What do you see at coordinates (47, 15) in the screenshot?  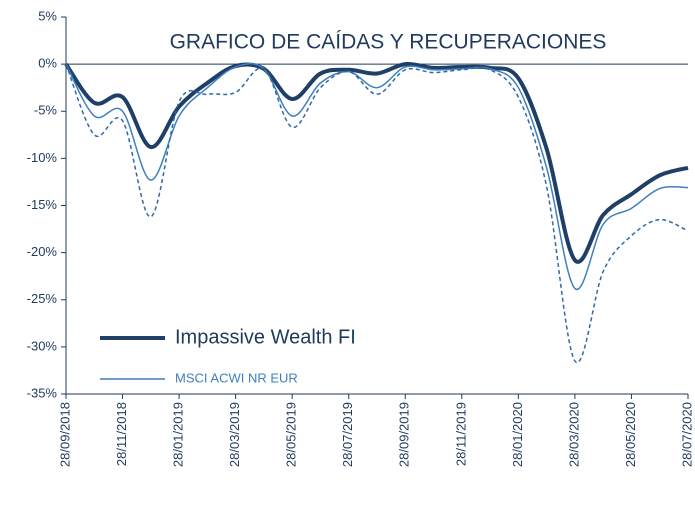 I see `y-tick-label: 5%` at bounding box center [47, 15].